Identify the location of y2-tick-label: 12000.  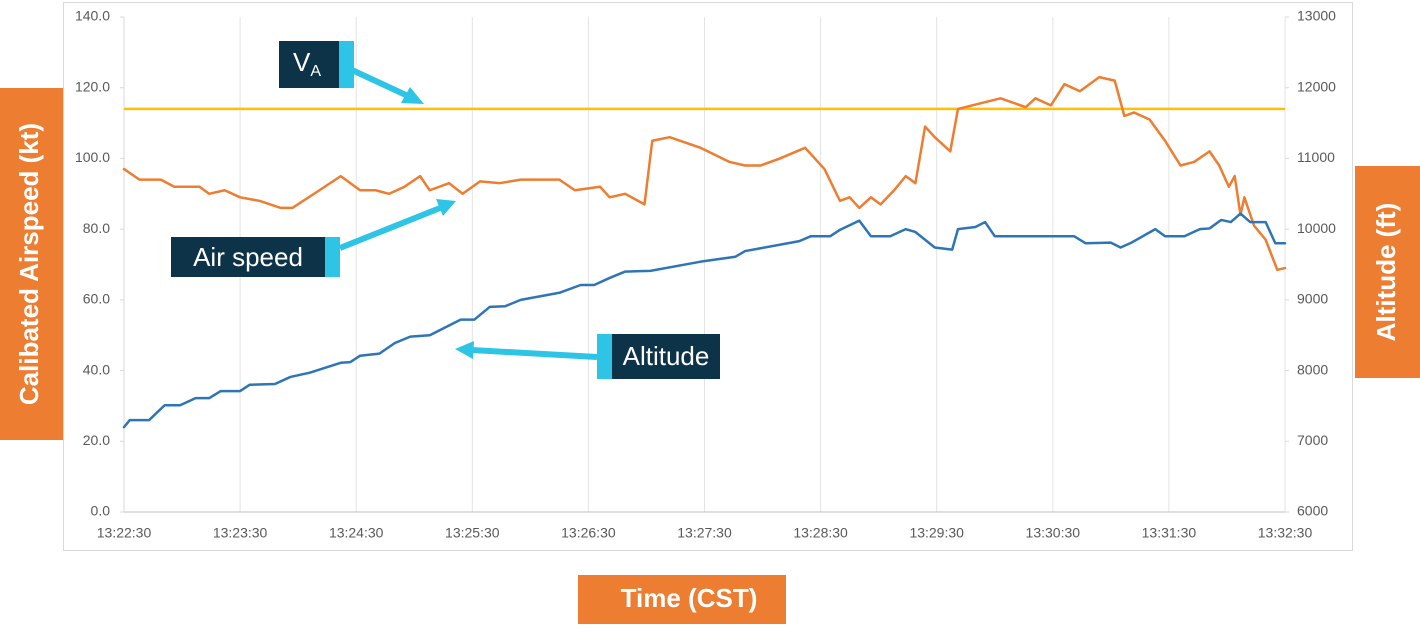
(1316, 86).